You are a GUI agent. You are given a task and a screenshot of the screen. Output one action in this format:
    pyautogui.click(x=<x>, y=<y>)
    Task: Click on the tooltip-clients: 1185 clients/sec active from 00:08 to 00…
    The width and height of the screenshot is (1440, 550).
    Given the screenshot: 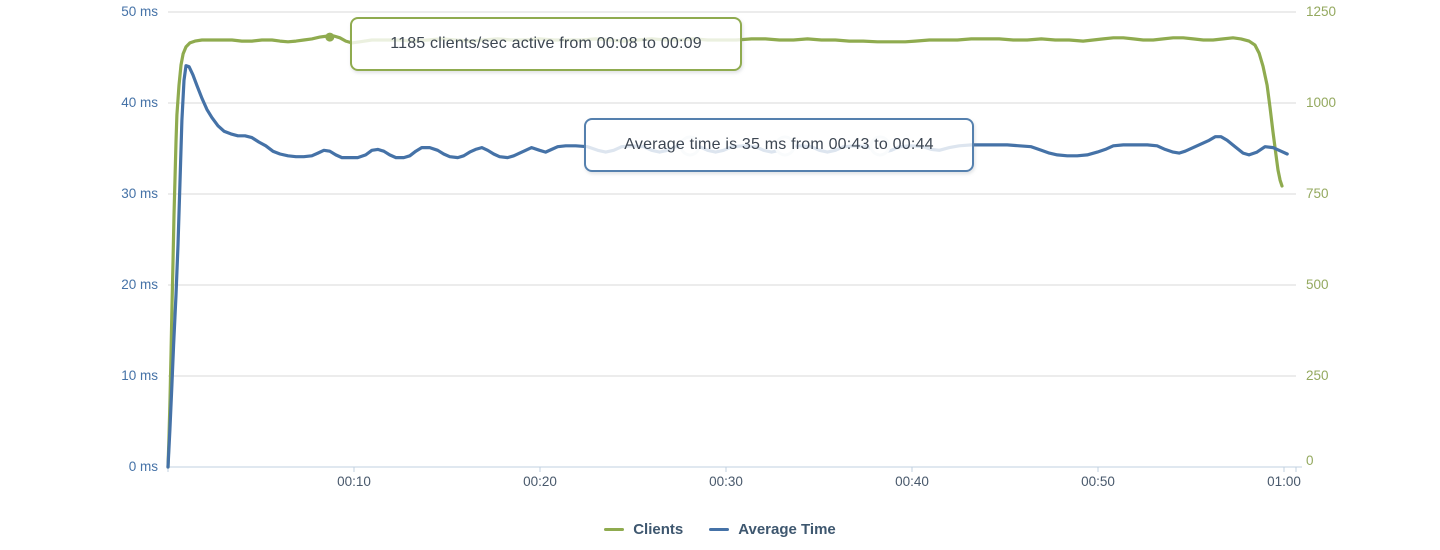 What is the action you would take?
    pyautogui.click(x=546, y=44)
    